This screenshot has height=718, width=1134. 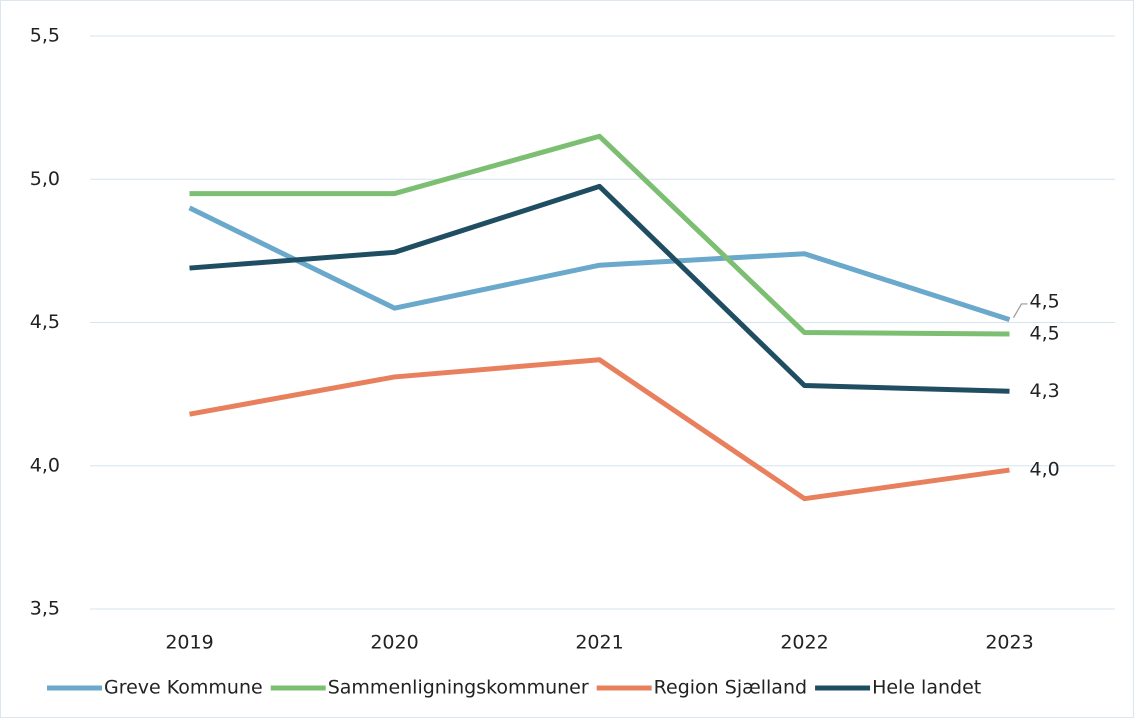 What do you see at coordinates (1020, 310) in the screenshot?
I see `leader-line` at bounding box center [1020, 310].